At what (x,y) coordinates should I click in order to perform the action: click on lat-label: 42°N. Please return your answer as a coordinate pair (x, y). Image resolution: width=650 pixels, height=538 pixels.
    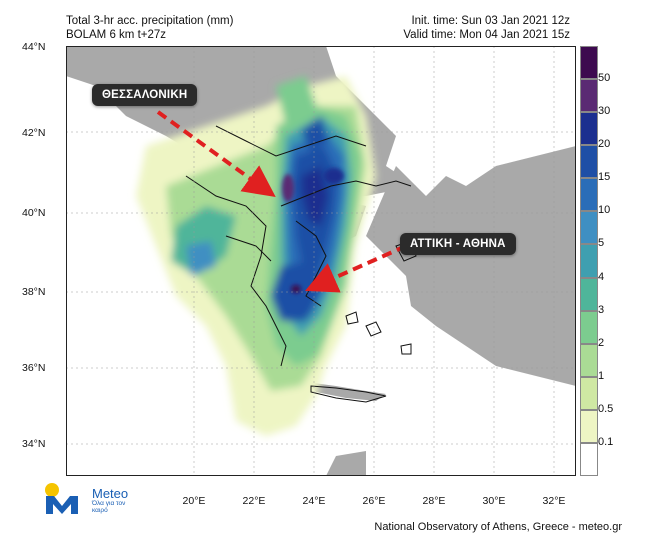
    Looking at the image, I should click on (34, 133).